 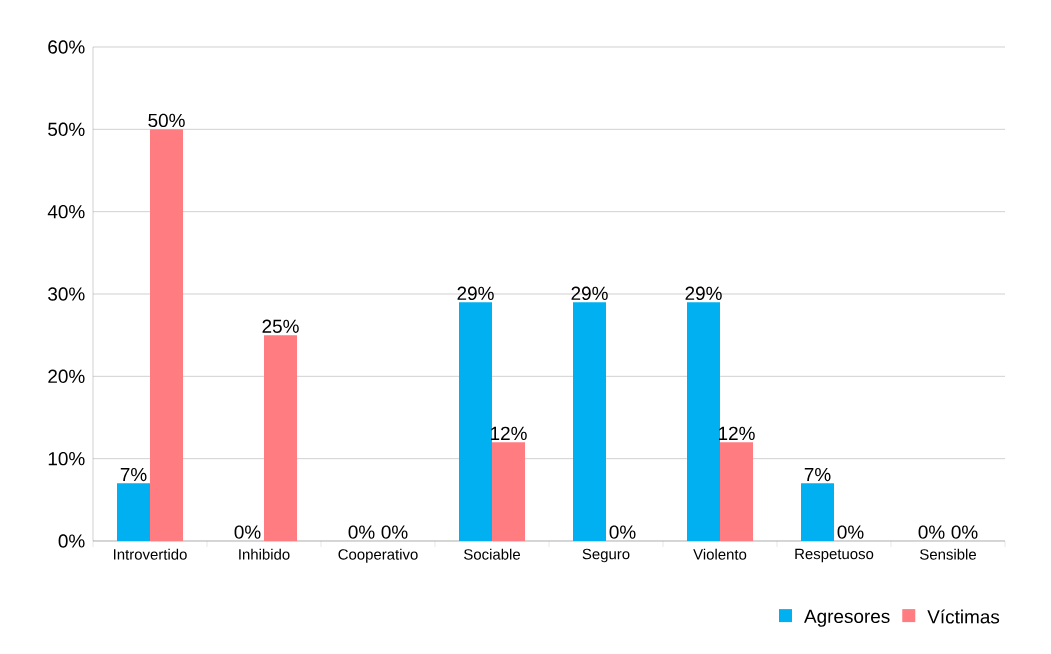 I want to click on x-tick-label: Inhibido, so click(x=264, y=554).